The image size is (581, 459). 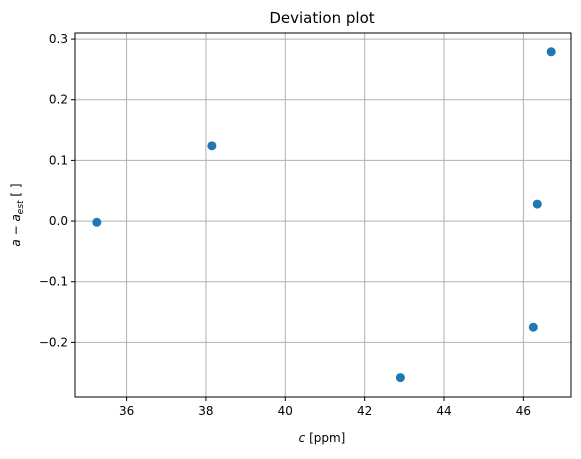 What do you see at coordinates (58, 100) in the screenshot?
I see `y-tick-label: 0.2` at bounding box center [58, 100].